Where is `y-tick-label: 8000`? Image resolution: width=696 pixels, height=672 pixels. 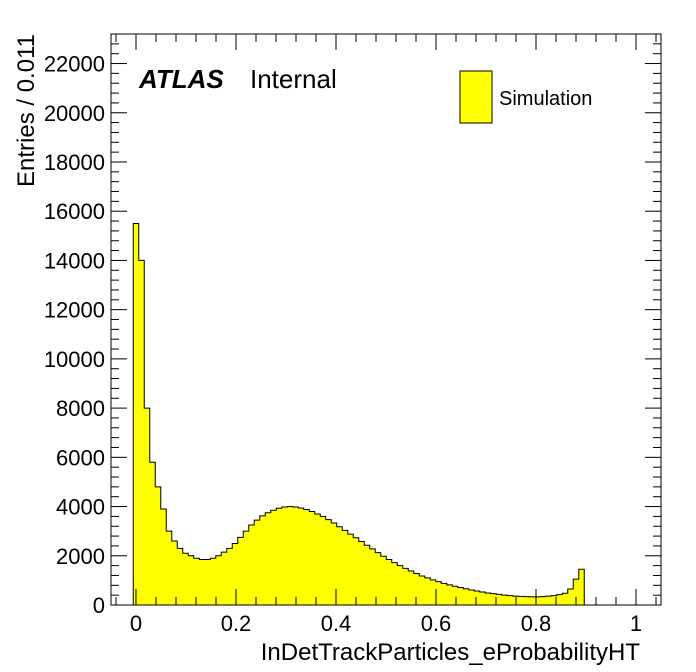
y-tick-label: 8000 is located at coordinates (80, 408).